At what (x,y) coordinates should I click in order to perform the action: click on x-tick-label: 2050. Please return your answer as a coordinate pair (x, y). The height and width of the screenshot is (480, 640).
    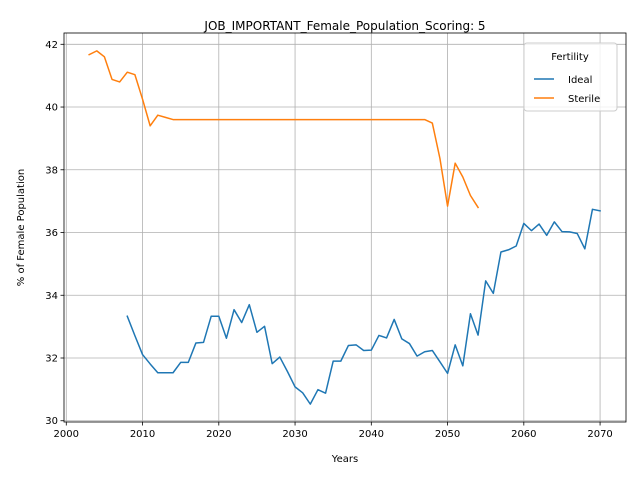
    Looking at the image, I should click on (447, 434).